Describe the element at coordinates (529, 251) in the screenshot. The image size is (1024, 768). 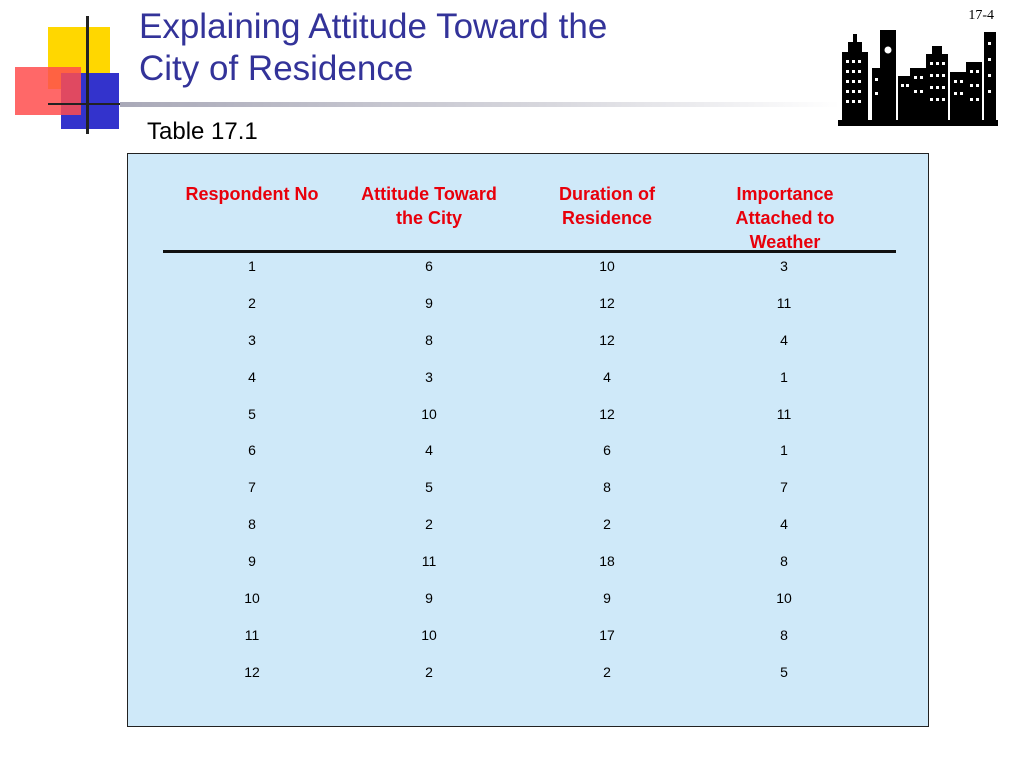
I see `header-divider` at that location.